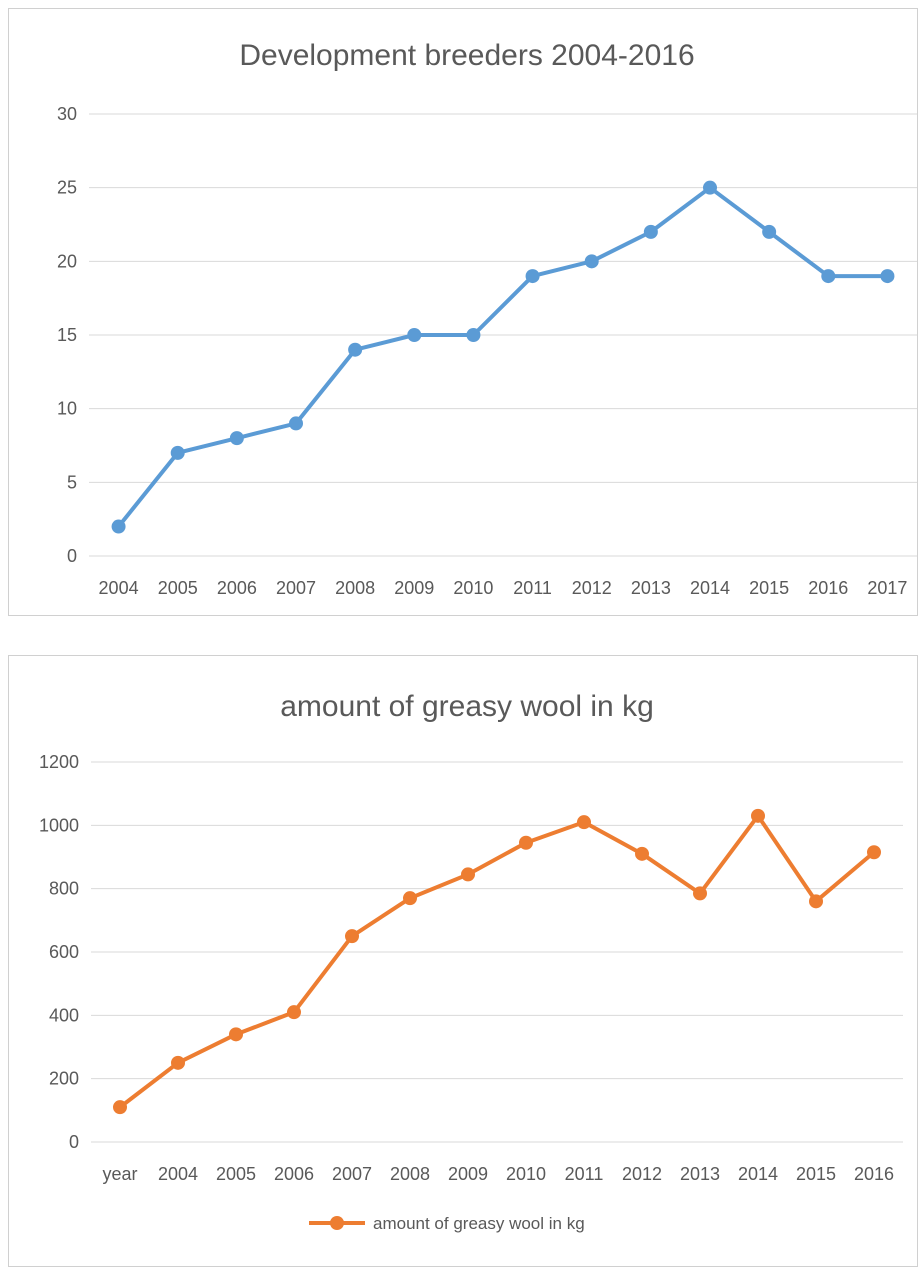 The image size is (920, 1269). What do you see at coordinates (64, 952) in the screenshot?
I see `y-tick-label: 600` at bounding box center [64, 952].